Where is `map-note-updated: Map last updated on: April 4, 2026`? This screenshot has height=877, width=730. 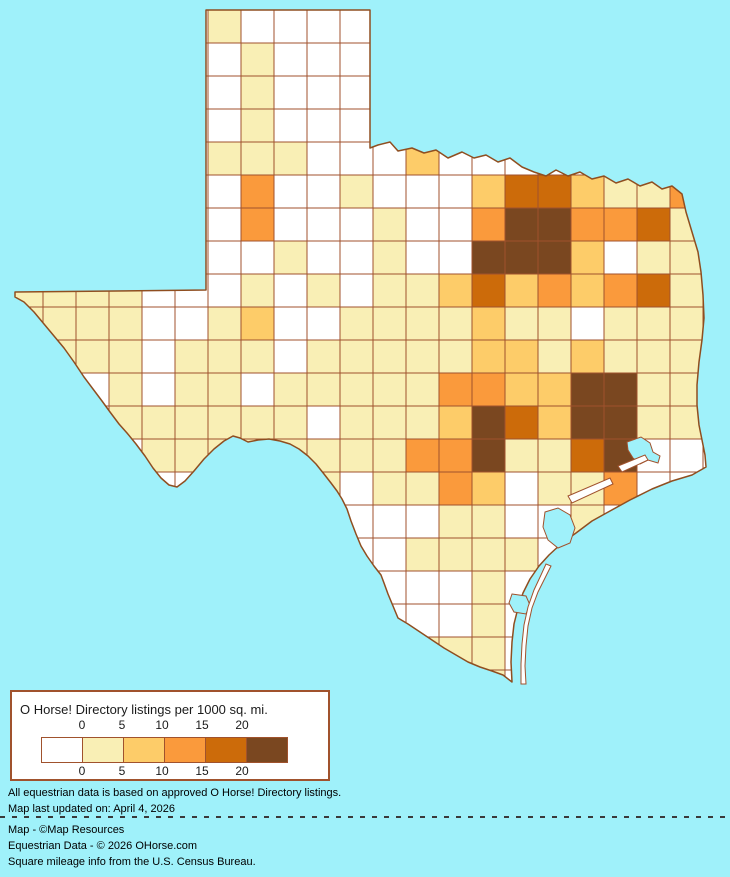
map-note-updated: Map last updated on: April 4, 2026 is located at coordinates (91, 809).